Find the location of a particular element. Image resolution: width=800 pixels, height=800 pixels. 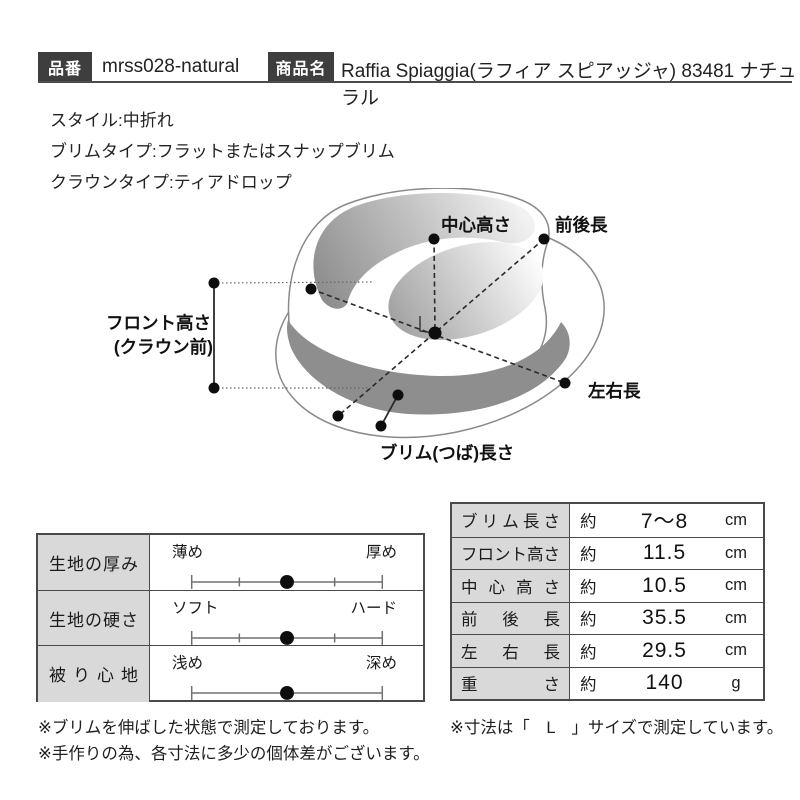

thickness-slider-cell: 薄め 厚め is located at coordinates (286, 563).